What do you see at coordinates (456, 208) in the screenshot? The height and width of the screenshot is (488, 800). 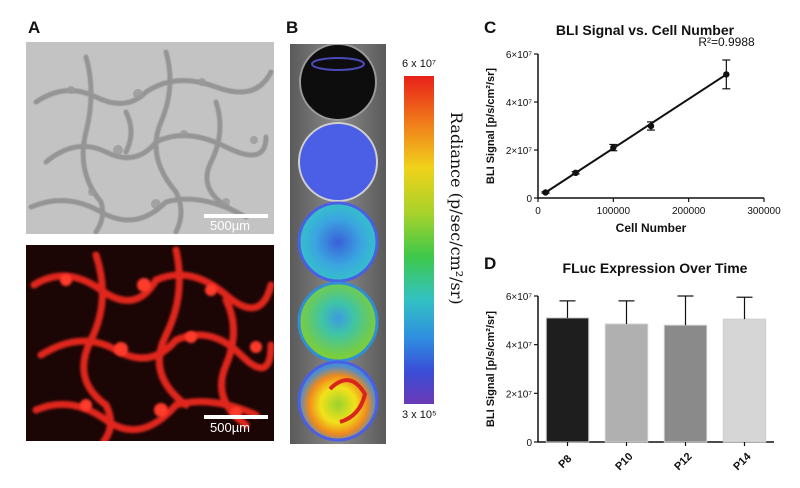 I see `colorbar-axis-label: Radiance (p/sec/cm²/sr)` at bounding box center [456, 208].